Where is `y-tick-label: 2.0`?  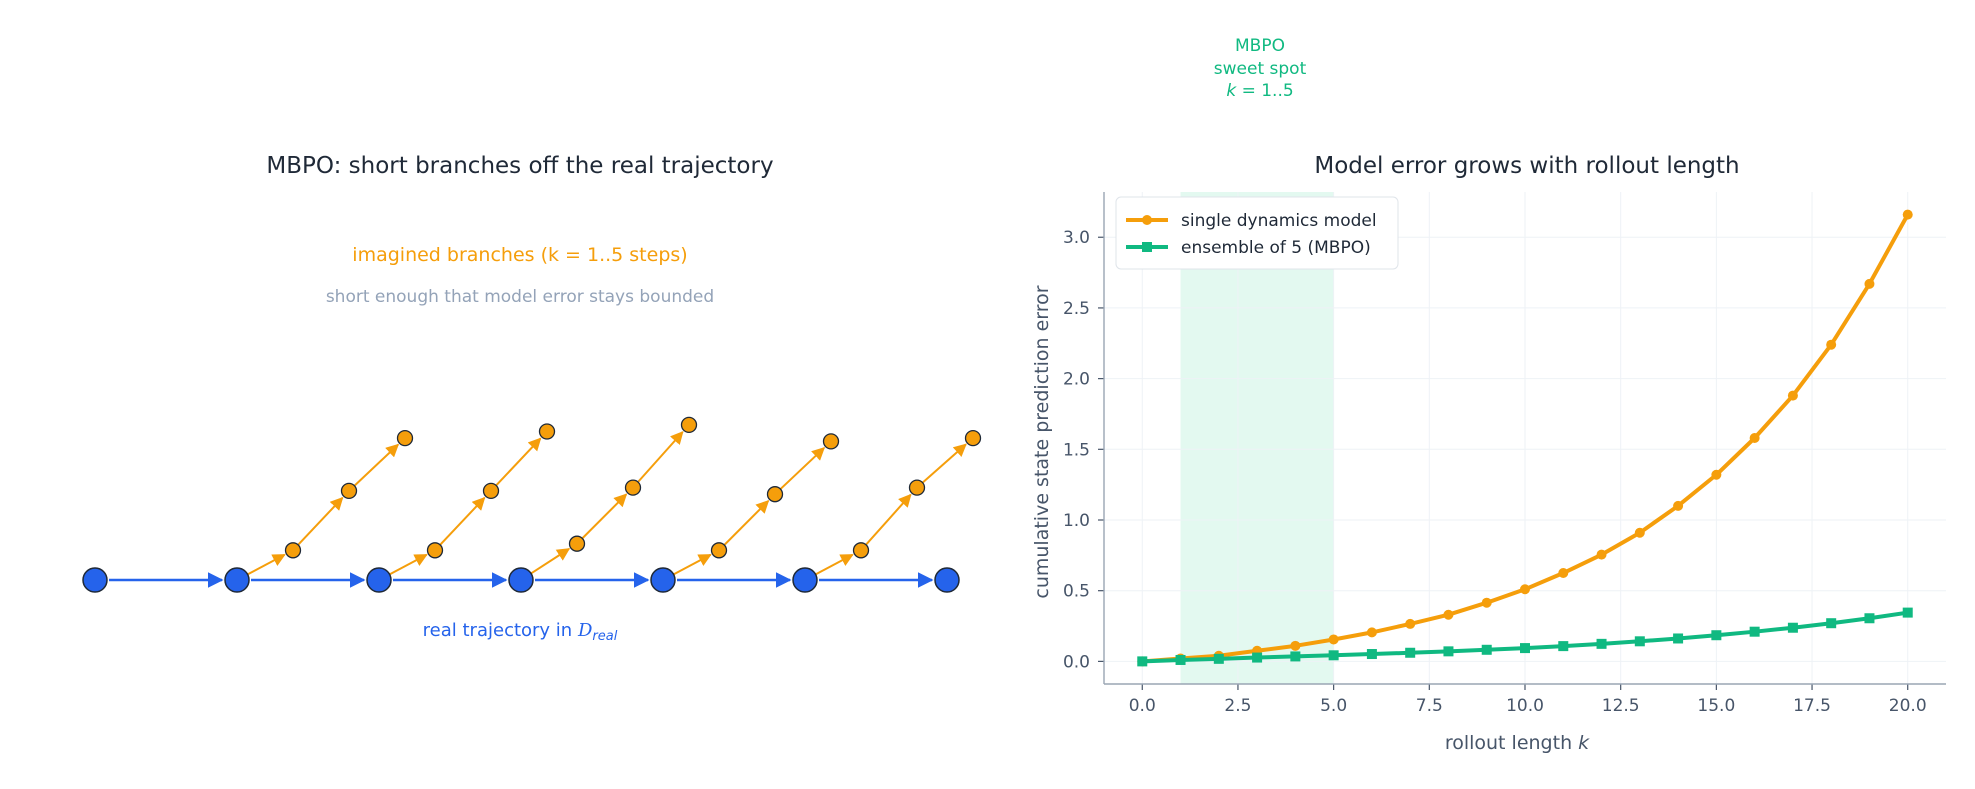
y-tick-label: 2.0 is located at coordinates (1076, 380).